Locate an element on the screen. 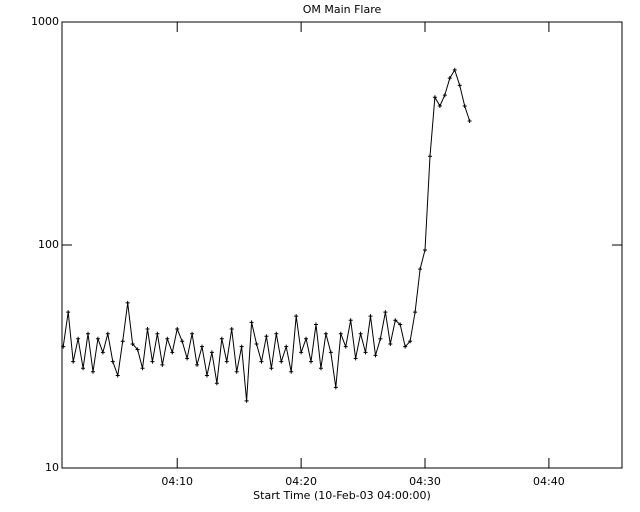 The width and height of the screenshot is (640, 512). x-tick-label: 04:40 is located at coordinates (549, 481).